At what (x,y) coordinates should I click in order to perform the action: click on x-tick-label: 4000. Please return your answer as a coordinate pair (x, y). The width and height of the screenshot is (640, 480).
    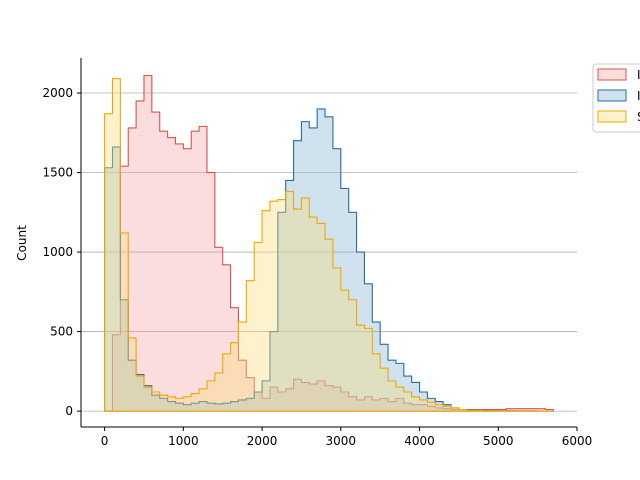
    Looking at the image, I should click on (419, 441).